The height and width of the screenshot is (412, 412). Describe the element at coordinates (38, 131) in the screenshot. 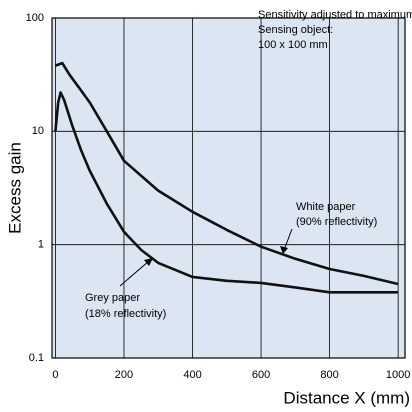

I see `y-tick-label: 10` at that location.